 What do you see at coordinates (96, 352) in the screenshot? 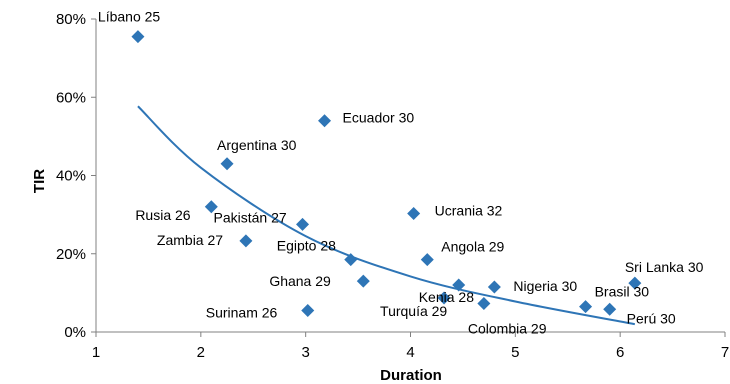
I see `x-tick-label: 1` at bounding box center [96, 352].